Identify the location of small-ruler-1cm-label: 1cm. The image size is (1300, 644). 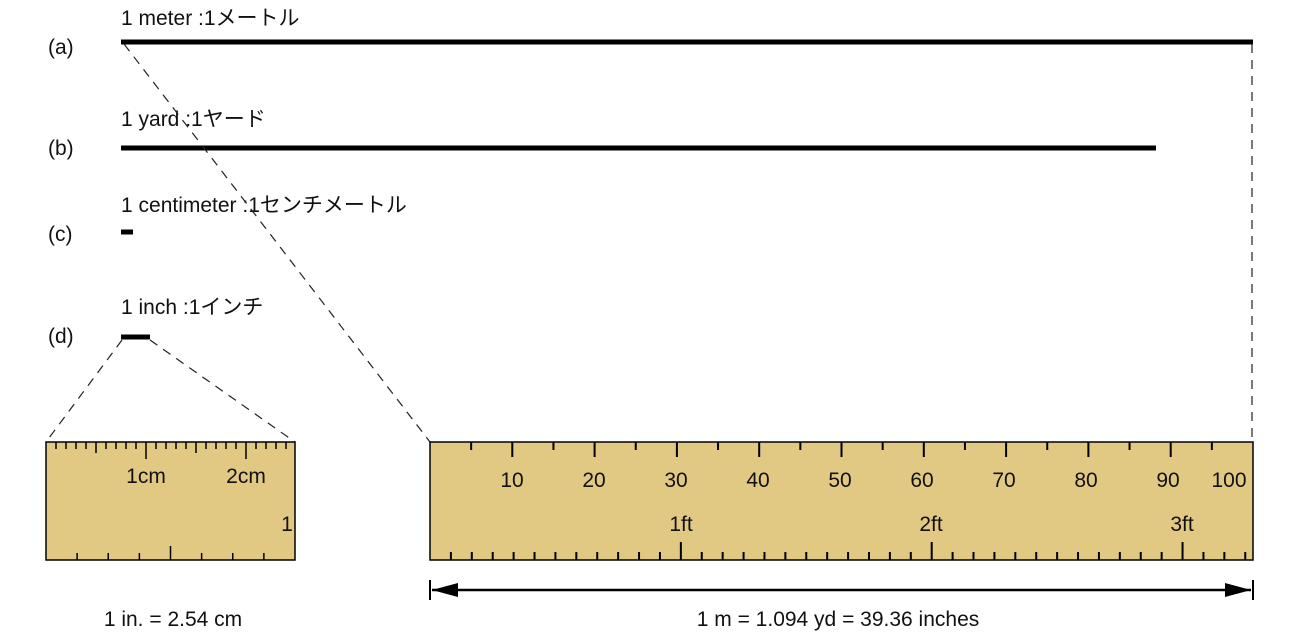
(146, 476).